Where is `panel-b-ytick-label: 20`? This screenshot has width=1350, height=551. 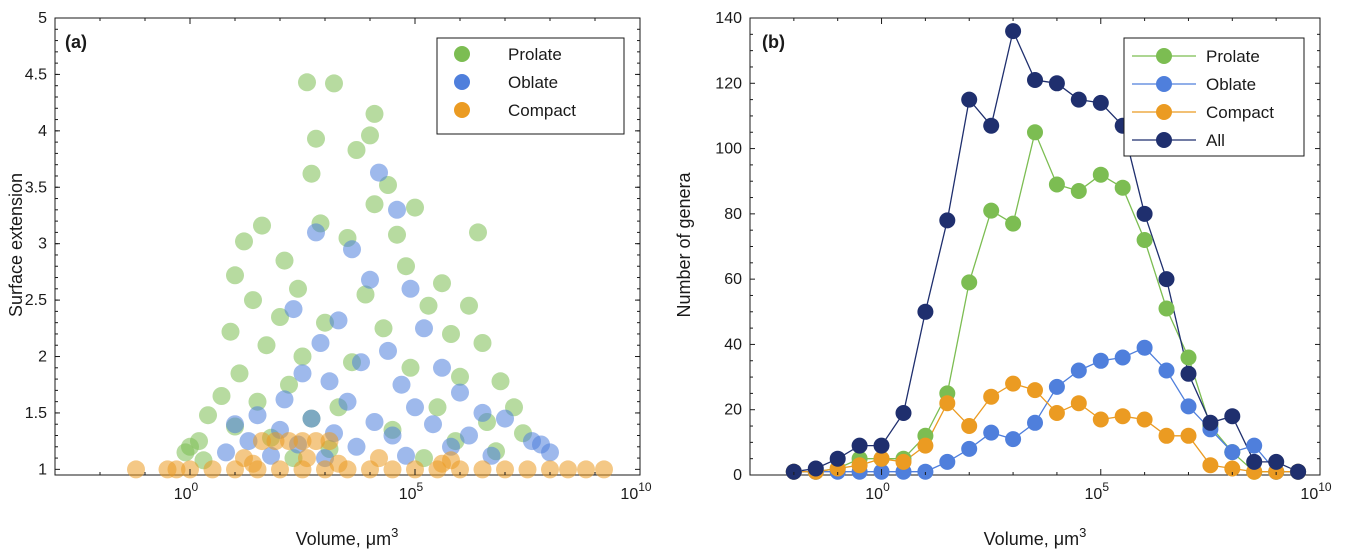
panel-b-ytick-label: 20 is located at coordinates (733, 410).